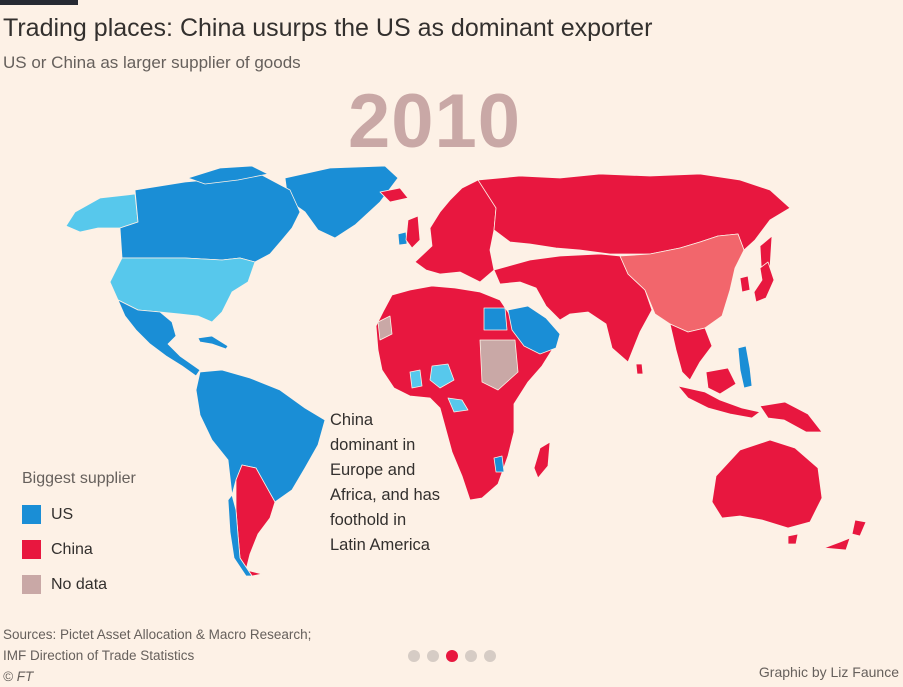 This screenshot has width=903, height=687. What do you see at coordinates (39, 2) in the screenshot?
I see `brand-bar` at bounding box center [39, 2].